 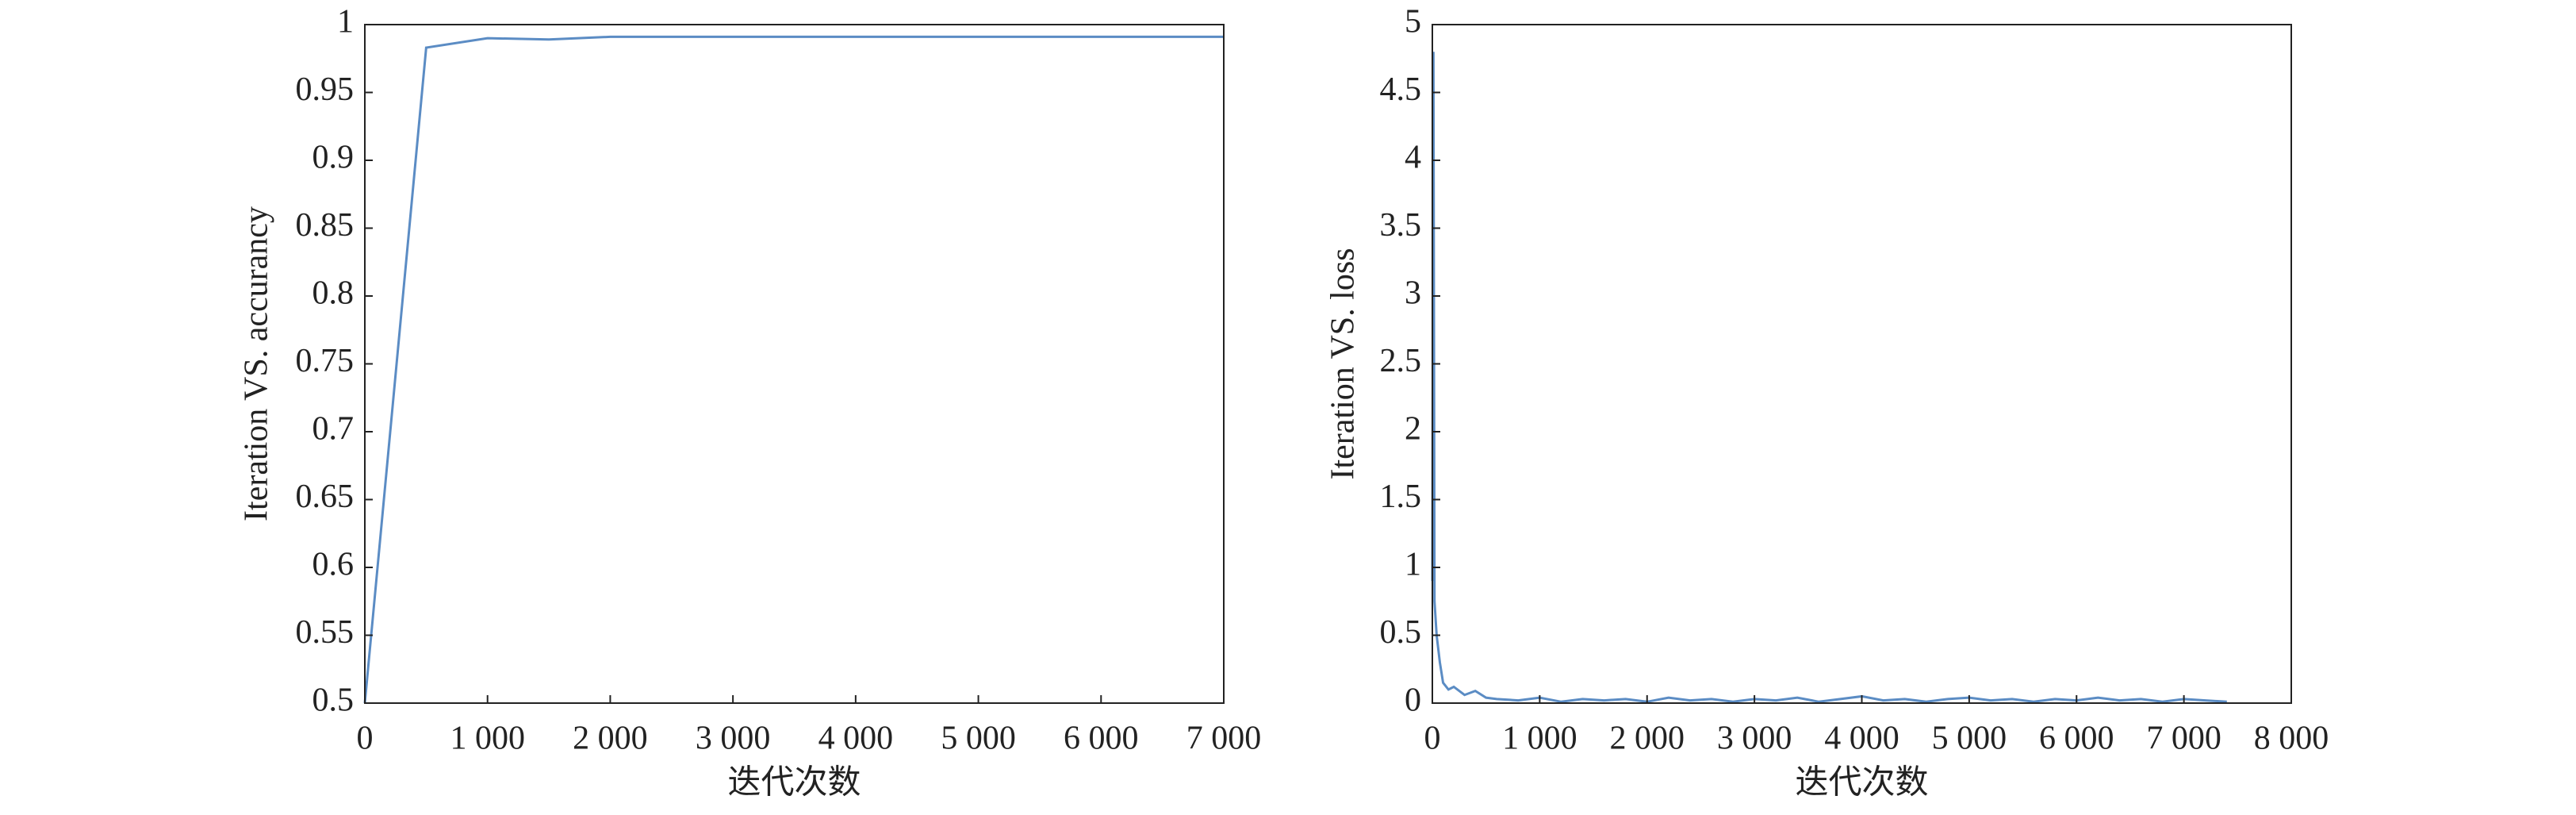 What do you see at coordinates (1401, 361) in the screenshot?
I see `y-tick-label: 2.5` at bounding box center [1401, 361].